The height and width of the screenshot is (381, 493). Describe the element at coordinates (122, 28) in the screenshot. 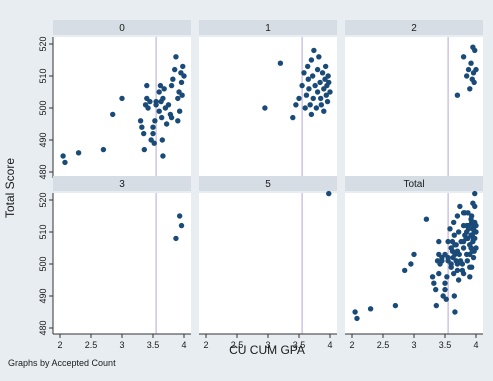

I see `panel-title: 0` at that location.